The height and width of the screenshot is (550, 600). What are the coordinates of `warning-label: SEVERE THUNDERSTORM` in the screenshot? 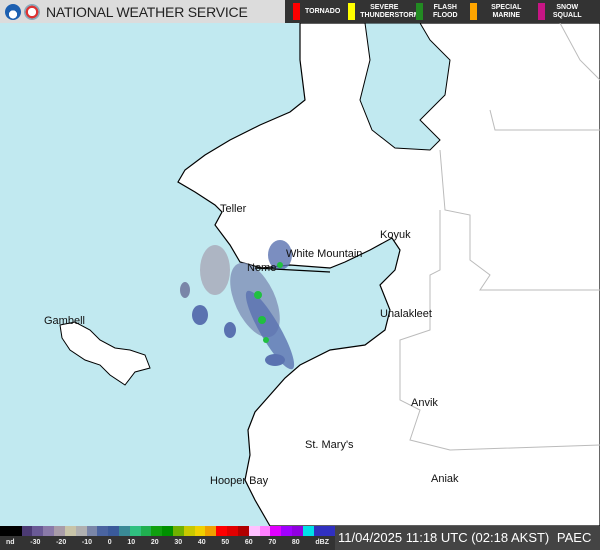 It's located at (390, 11).